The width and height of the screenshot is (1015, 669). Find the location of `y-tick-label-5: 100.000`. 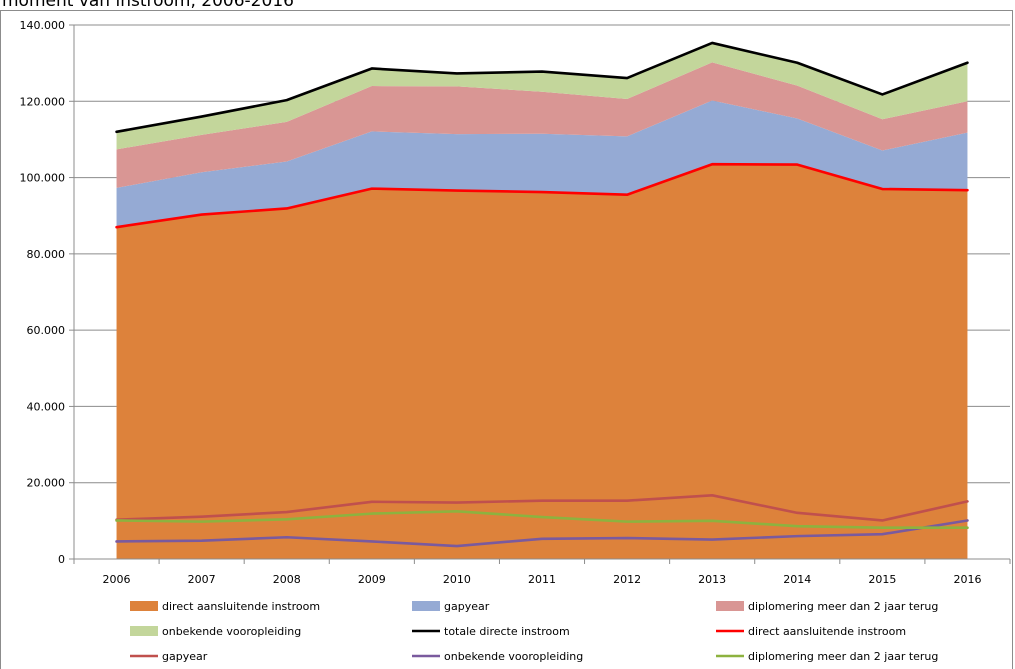

y-tick-label-5: 100.000 is located at coordinates (43, 178).